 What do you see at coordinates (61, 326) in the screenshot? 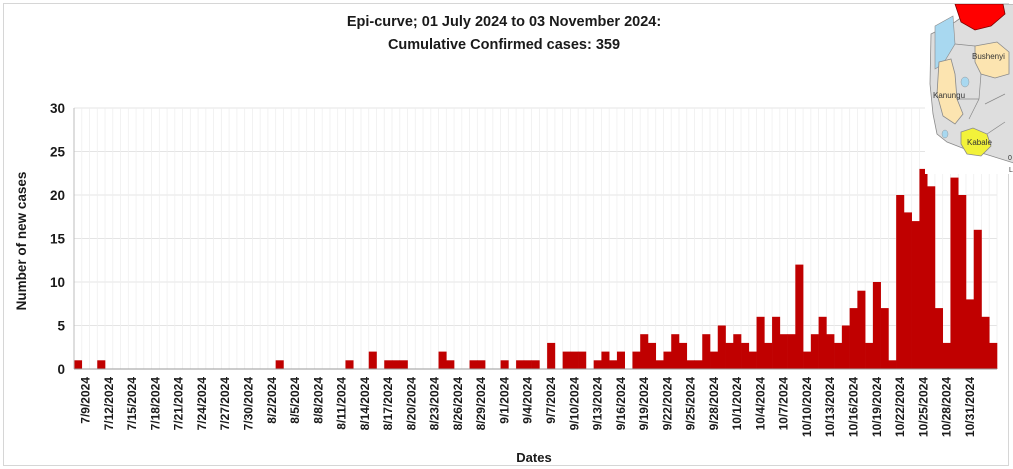
I see `y-tick-label: 5` at bounding box center [61, 326].